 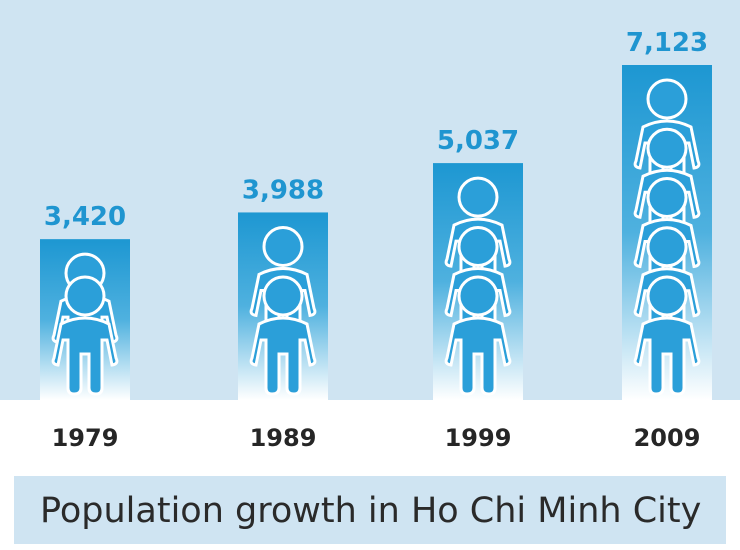 What do you see at coordinates (283, 190) in the screenshot?
I see `value-label-1989: 3,988` at bounding box center [283, 190].